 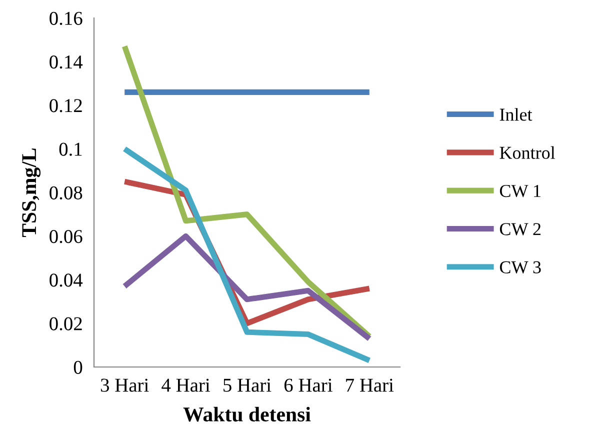 What do you see at coordinates (520, 267) in the screenshot?
I see `legend-label: CW 3` at bounding box center [520, 267].